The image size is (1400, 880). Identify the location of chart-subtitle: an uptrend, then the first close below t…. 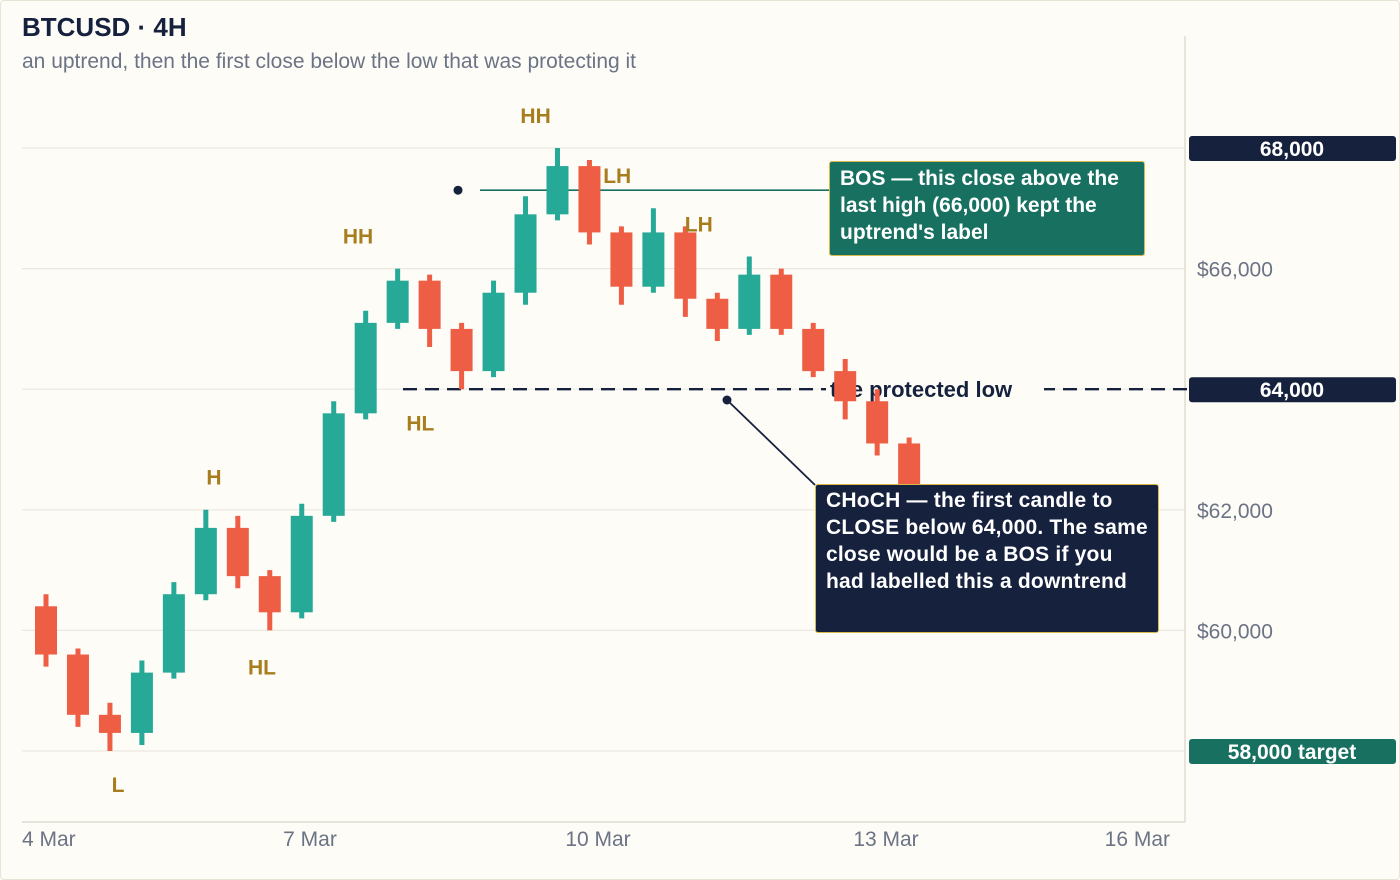
(329, 61).